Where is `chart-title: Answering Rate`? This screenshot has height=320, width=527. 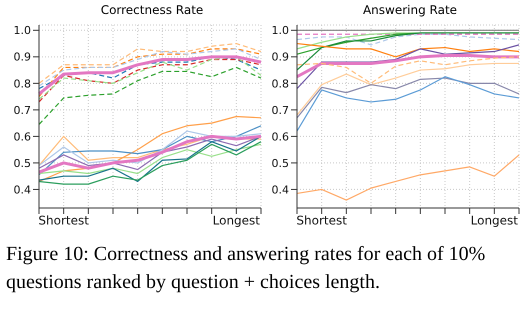
chart-title: Answering Rate is located at coordinates (410, 10).